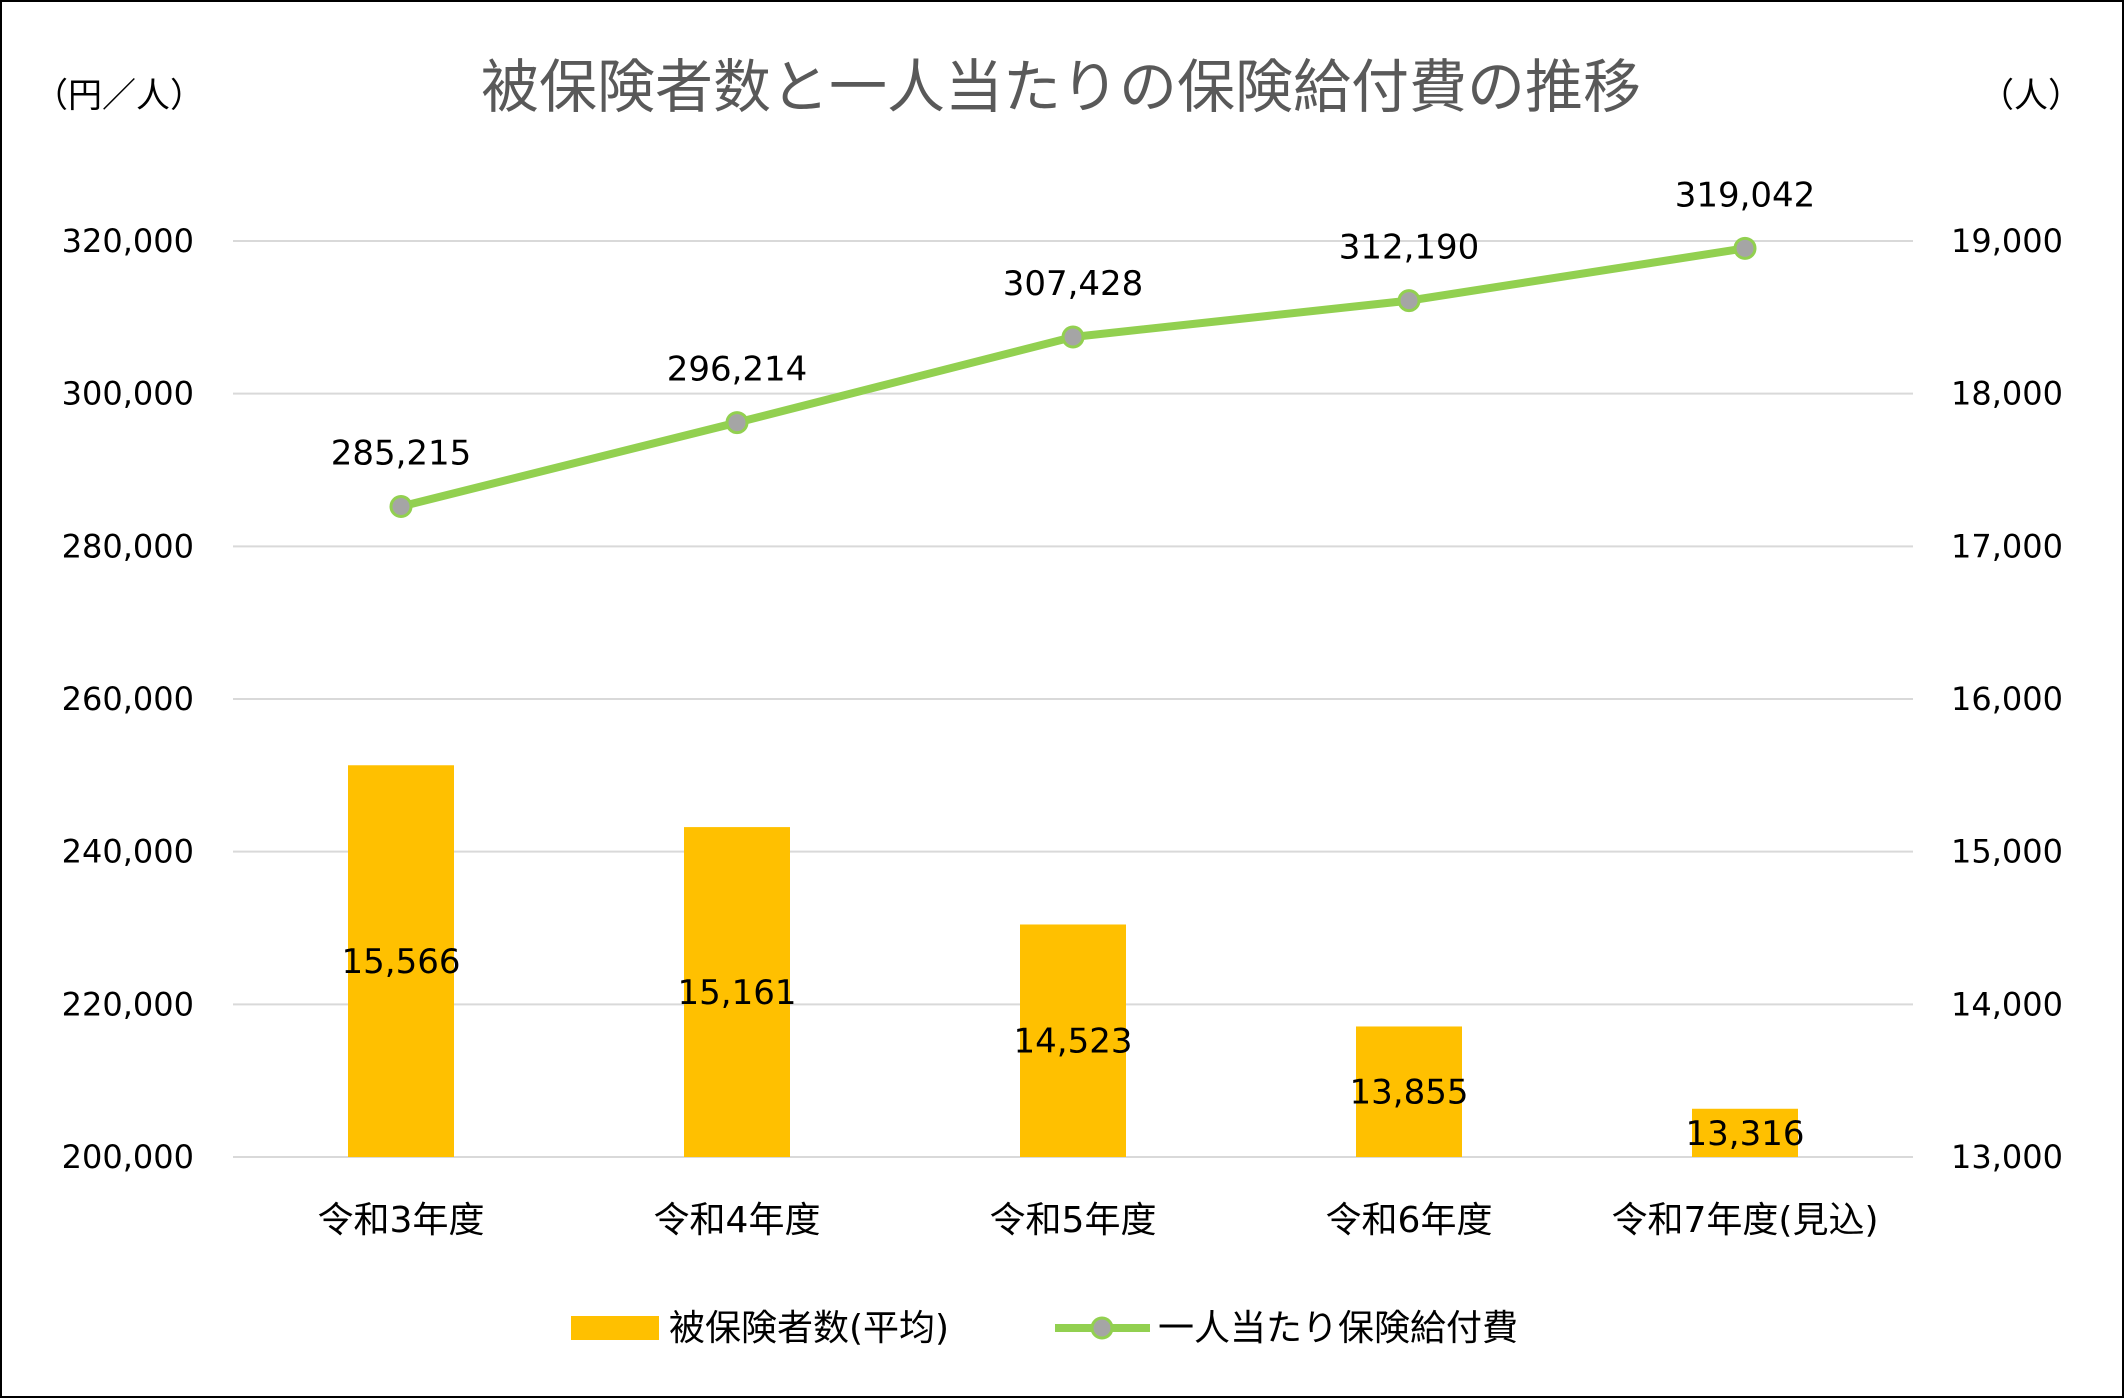 Image resolution: width=2124 pixels, height=1398 pixels. Describe the element at coordinates (128, 852) in the screenshot. I see `left-axis-tick: 240,000` at that location.